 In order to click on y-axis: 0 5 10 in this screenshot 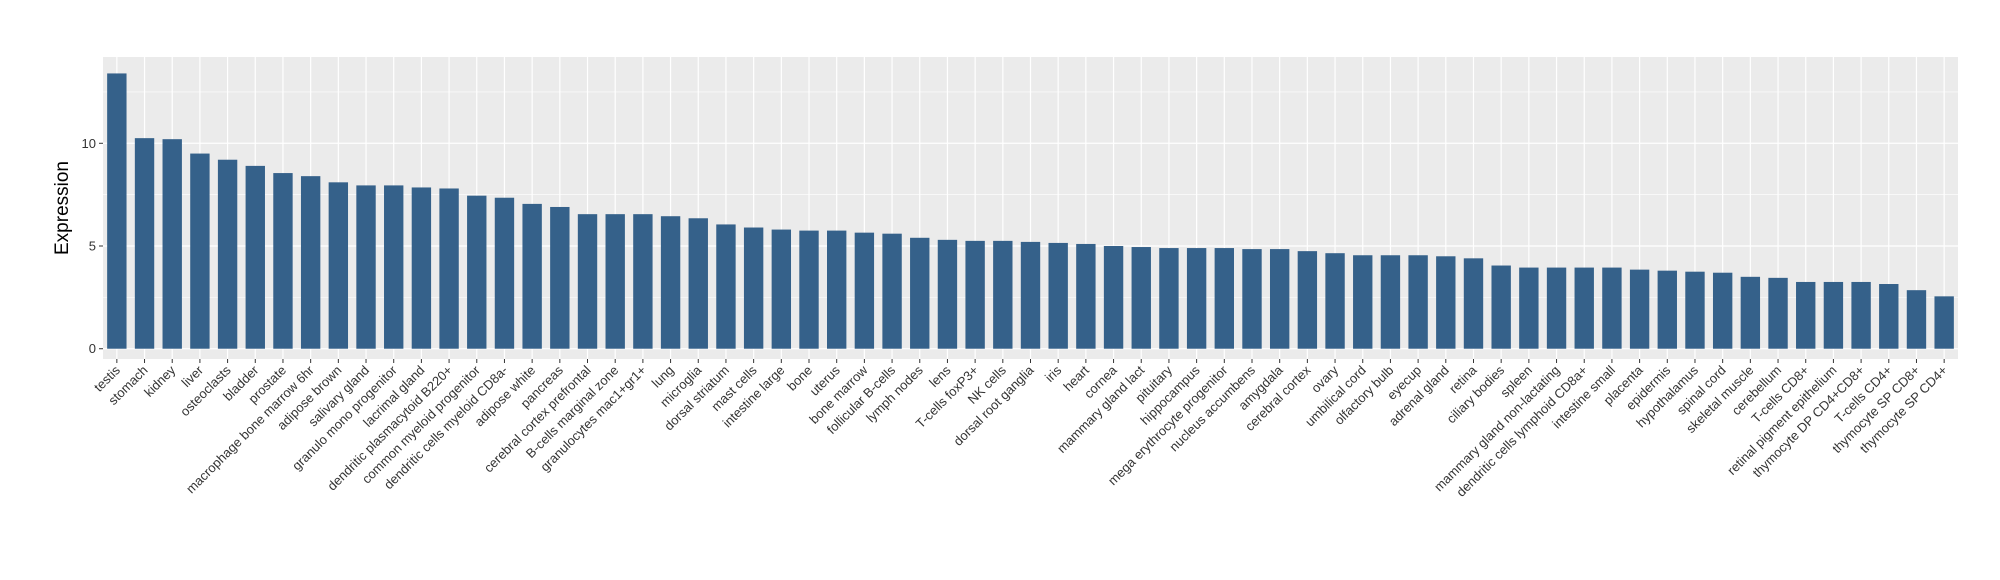, I will do `click(92, 246)`.